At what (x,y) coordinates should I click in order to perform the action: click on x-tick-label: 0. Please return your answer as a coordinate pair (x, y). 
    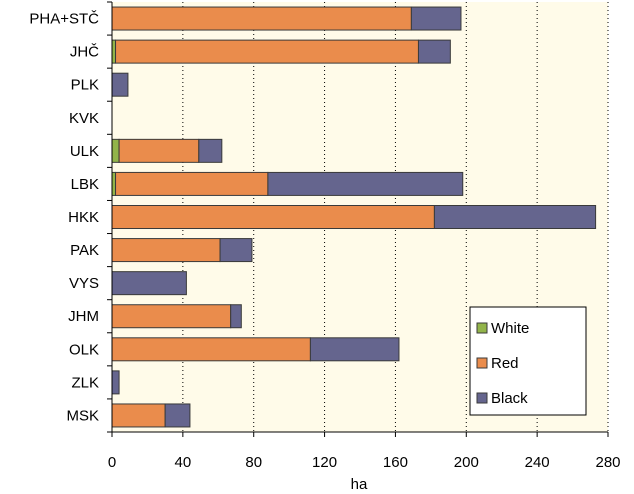
    Looking at the image, I should click on (112, 462).